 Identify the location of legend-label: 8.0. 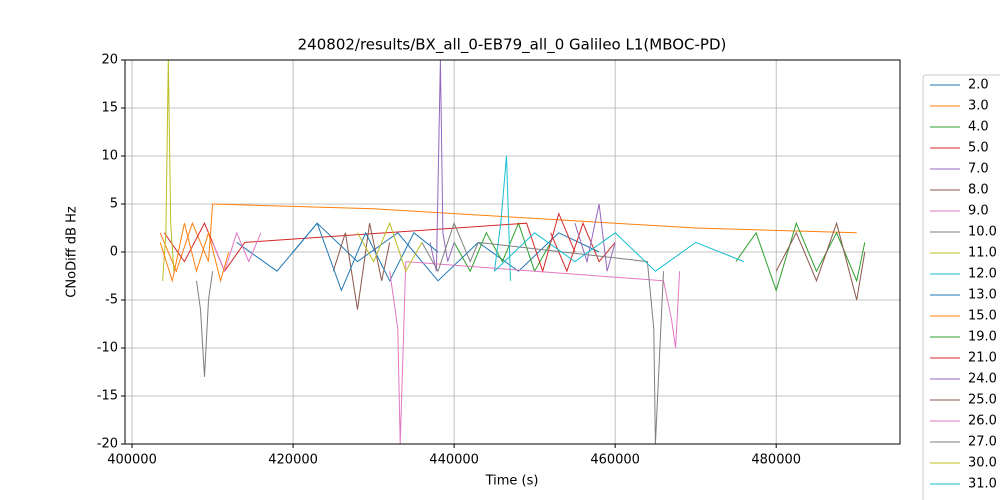
(978, 190).